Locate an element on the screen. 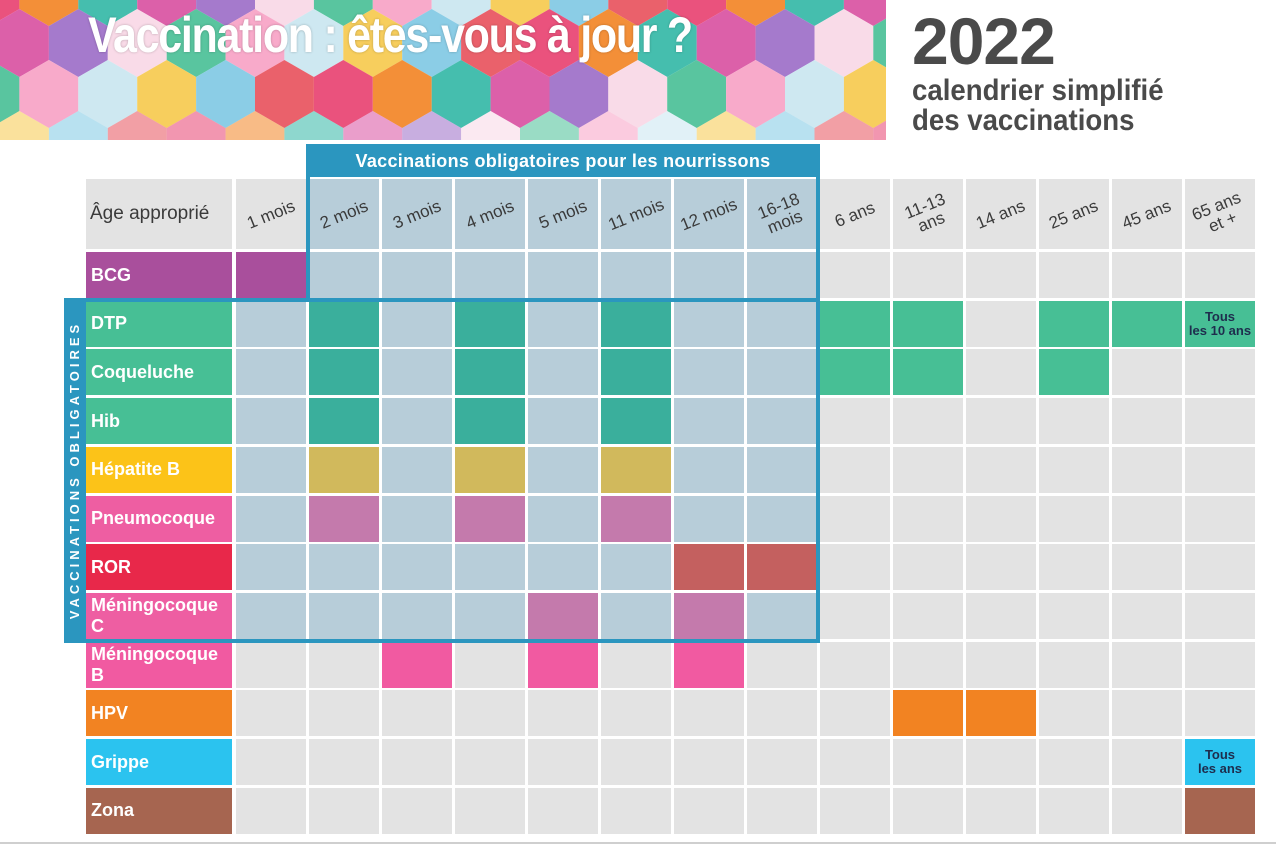  page-title: Vaccination : êtes-vous à jour ? is located at coordinates (390, 35).